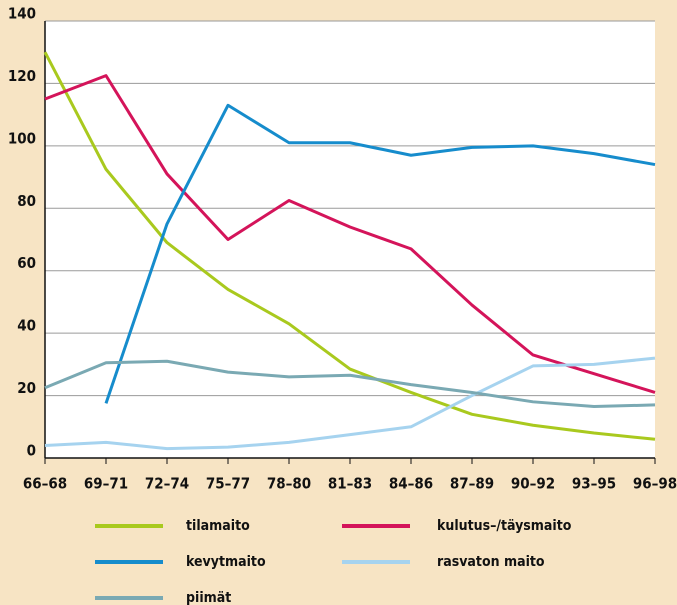 Image resolution: width=677 pixels, height=605 pixels. What do you see at coordinates (45, 484) in the screenshot?
I see `x-tick-label: 66–68` at bounding box center [45, 484].